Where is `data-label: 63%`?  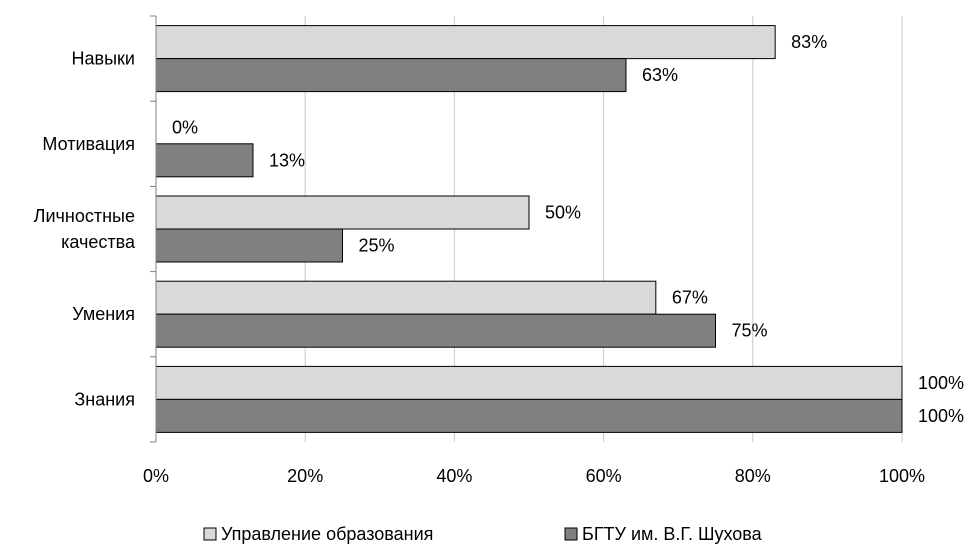
data-label: 63% is located at coordinates (660, 75).